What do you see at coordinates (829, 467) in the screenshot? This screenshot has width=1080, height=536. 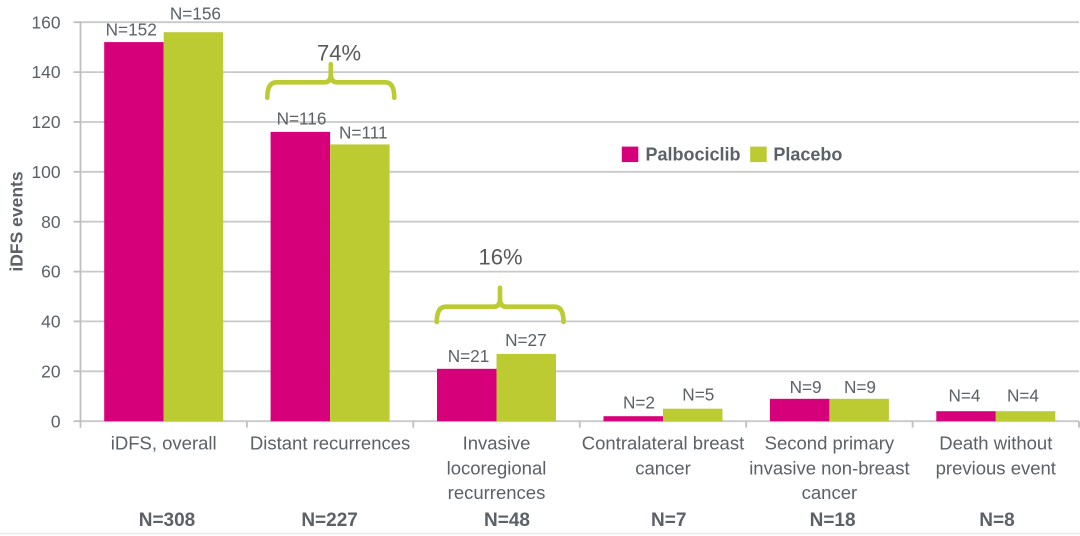 I see `svg-text: invasive non-breast` at bounding box center [829, 467].